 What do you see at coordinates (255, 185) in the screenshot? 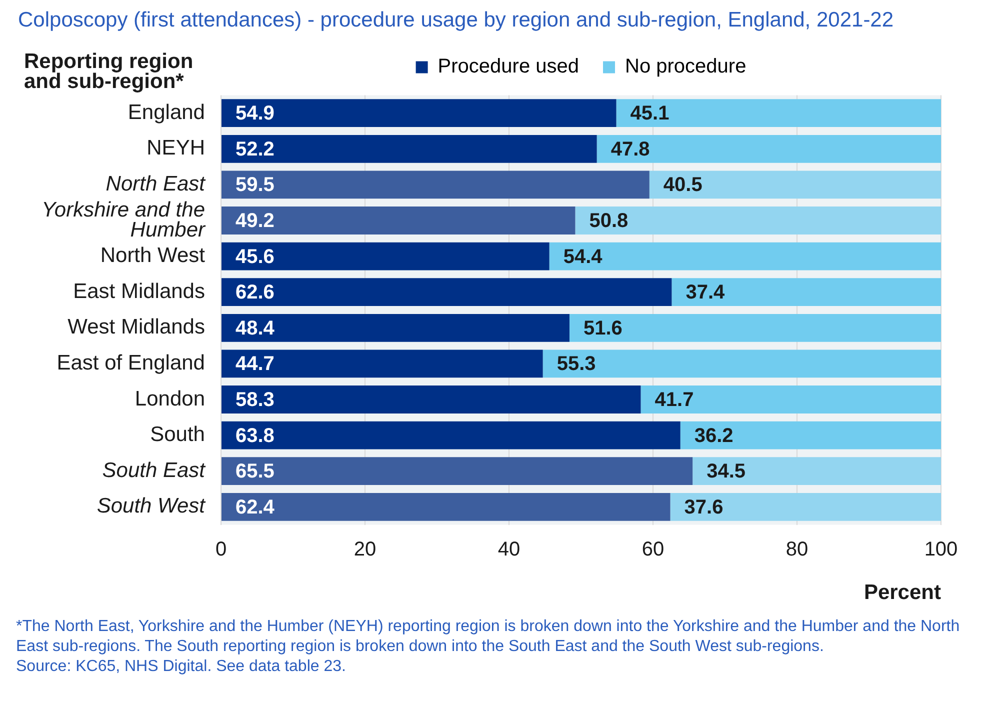
I see `data-label: 59.5` at bounding box center [255, 185].